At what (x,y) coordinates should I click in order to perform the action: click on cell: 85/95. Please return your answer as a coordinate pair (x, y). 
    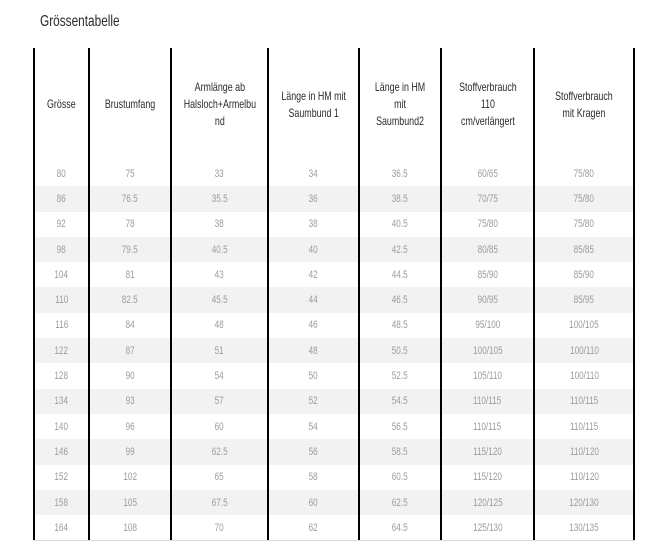
    Looking at the image, I should click on (584, 300).